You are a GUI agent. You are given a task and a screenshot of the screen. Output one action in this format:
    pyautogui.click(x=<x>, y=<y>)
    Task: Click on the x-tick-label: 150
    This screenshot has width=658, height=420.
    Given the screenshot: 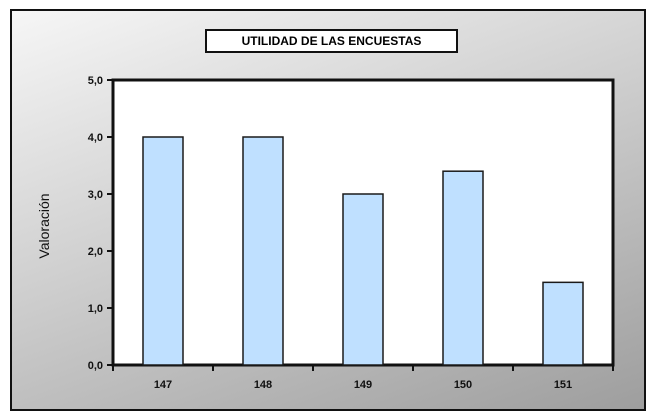 What is the action you would take?
    pyautogui.click(x=463, y=385)
    